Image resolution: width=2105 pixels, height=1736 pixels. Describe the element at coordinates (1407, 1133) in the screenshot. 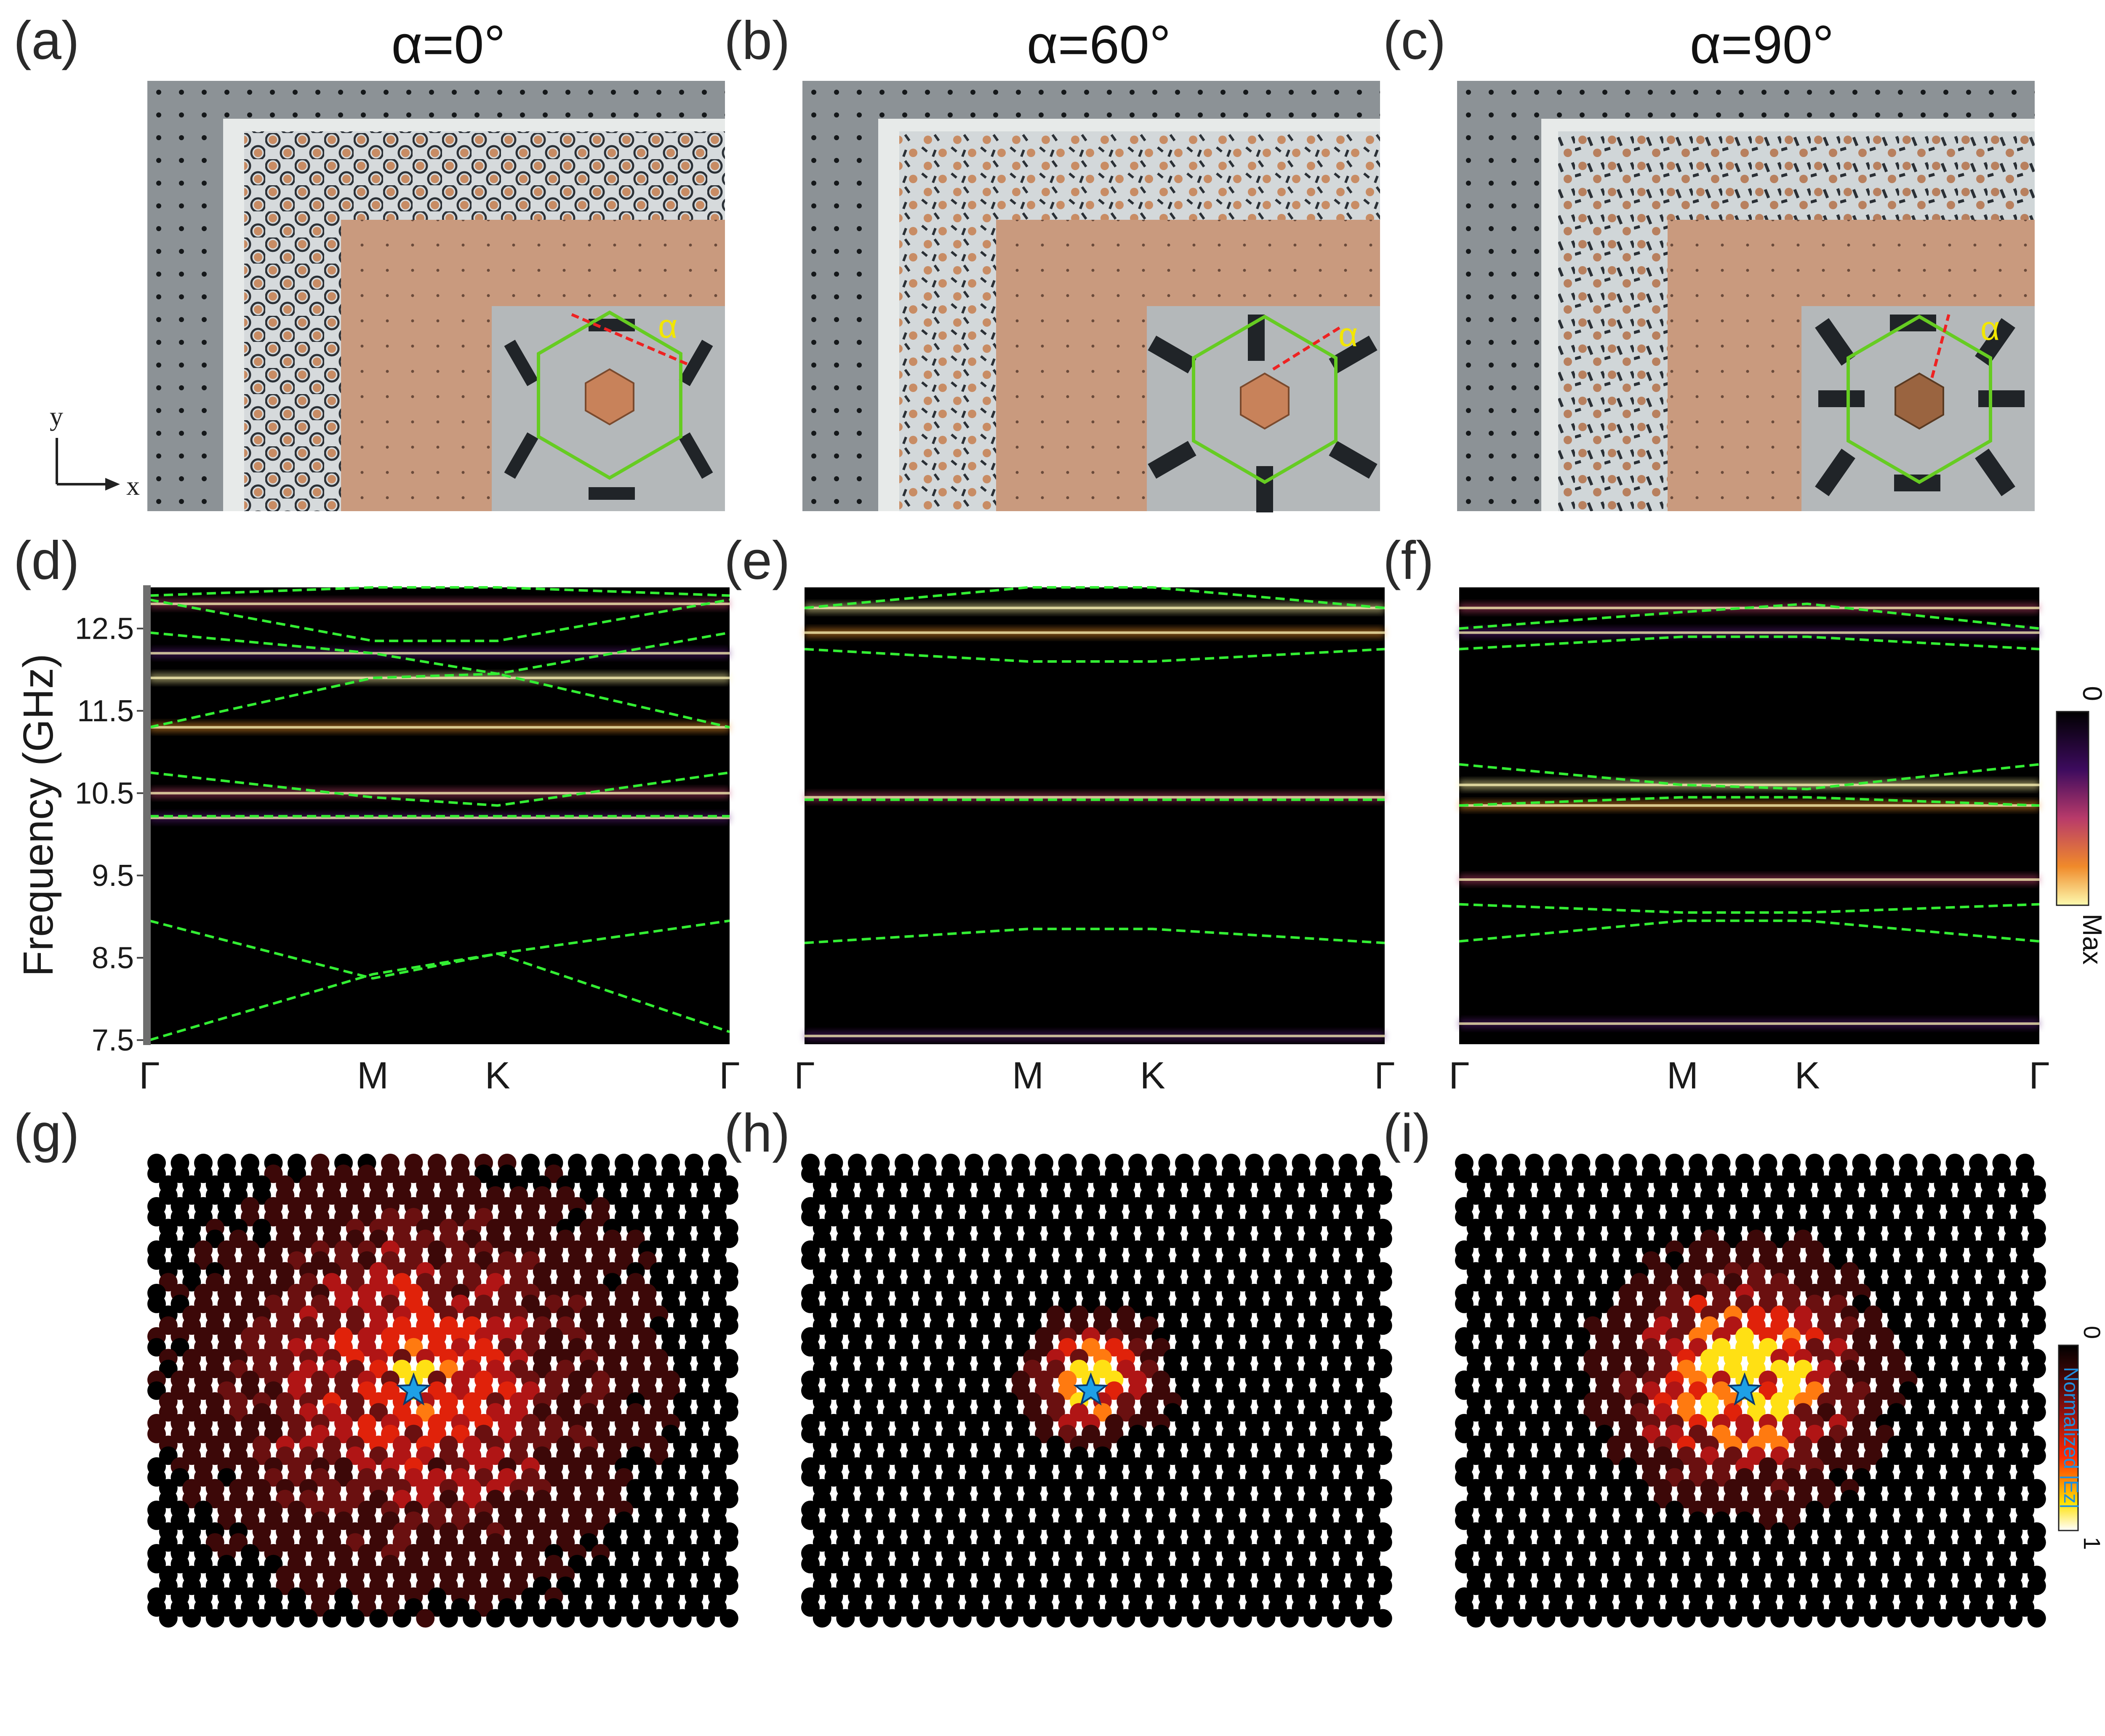

I see `panel-label-i: (i)` at that location.